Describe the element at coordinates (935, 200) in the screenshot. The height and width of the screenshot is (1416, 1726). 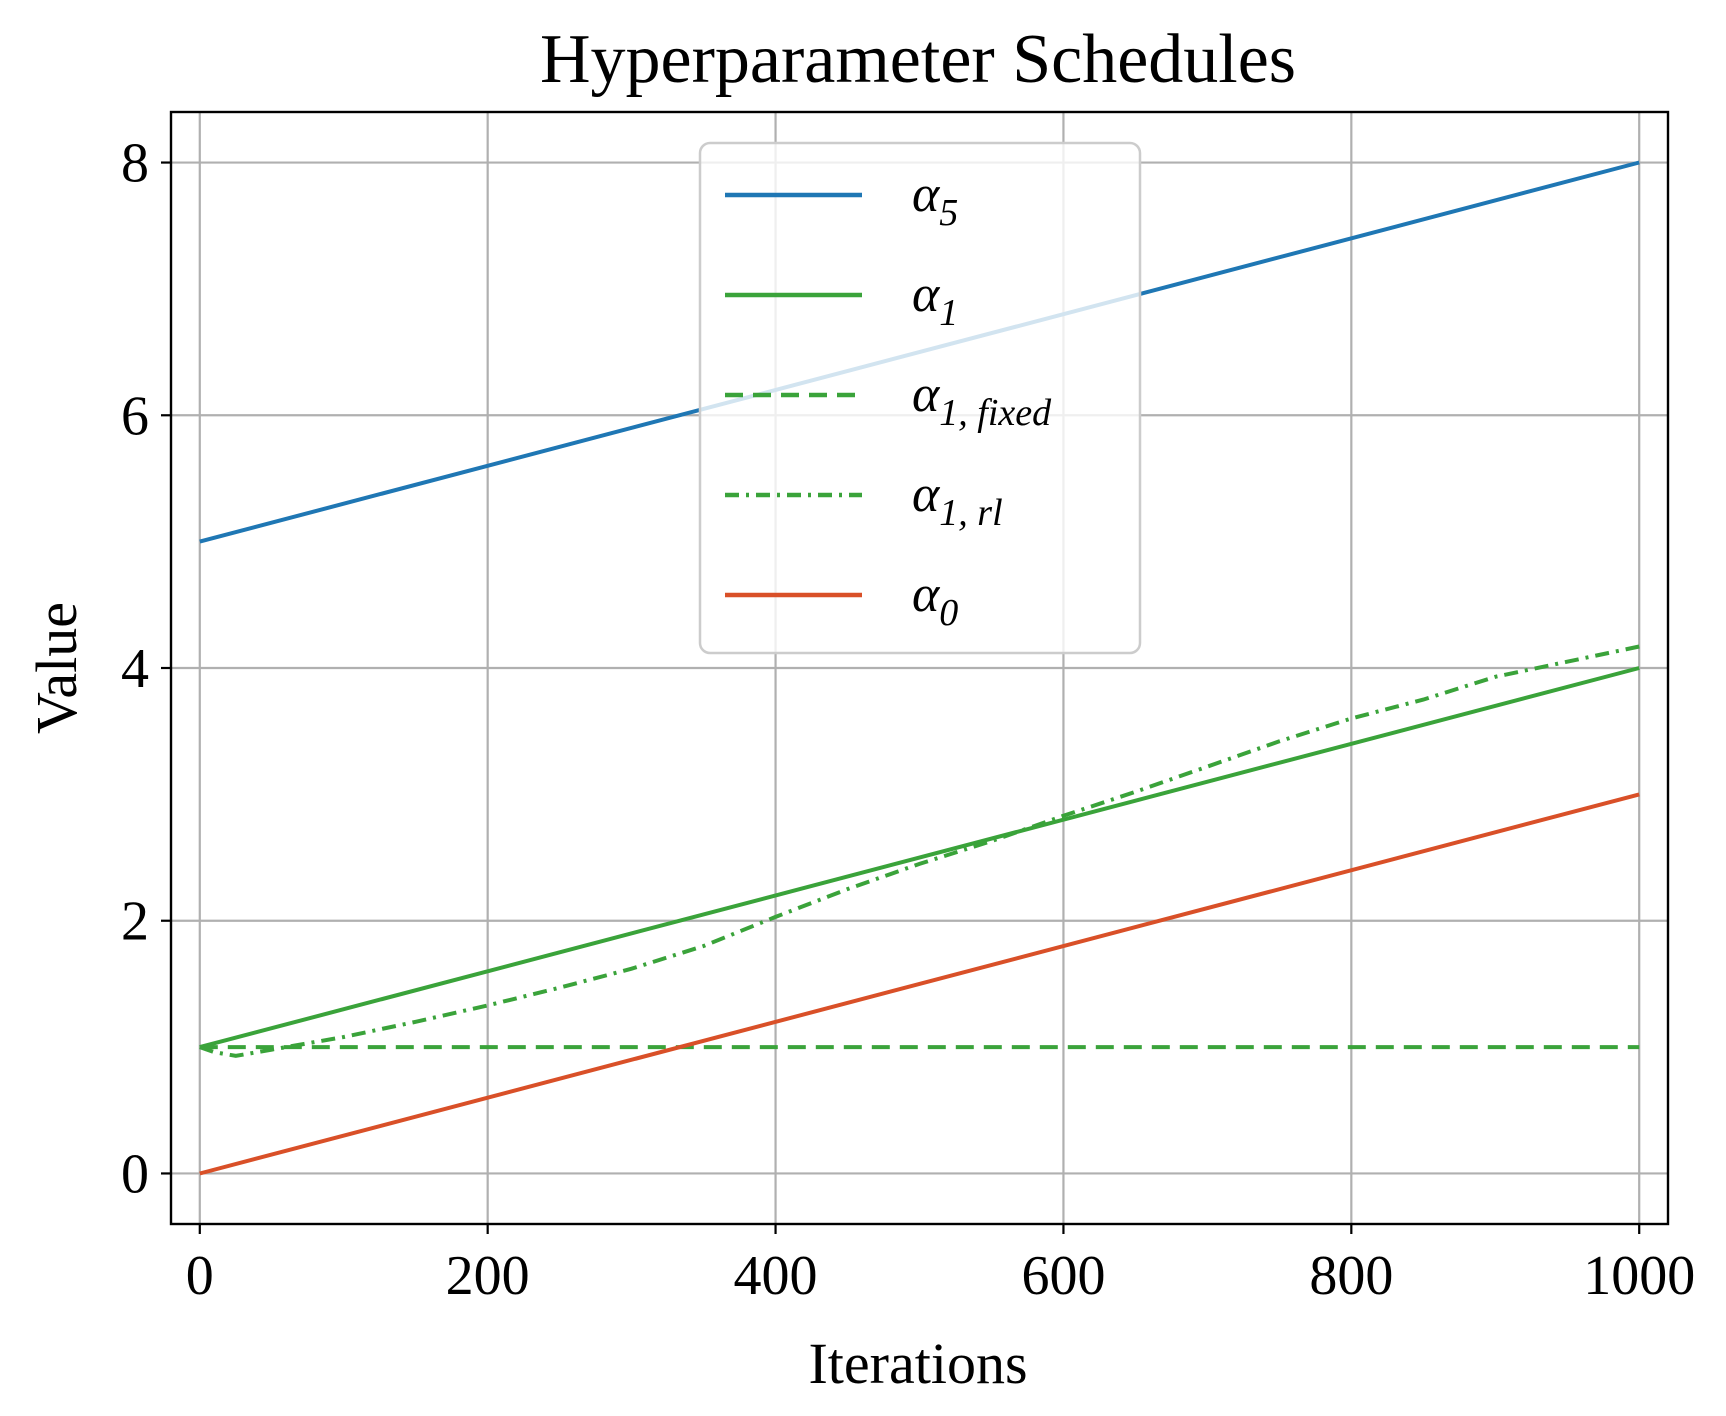
I see `legend-label: α5` at that location.